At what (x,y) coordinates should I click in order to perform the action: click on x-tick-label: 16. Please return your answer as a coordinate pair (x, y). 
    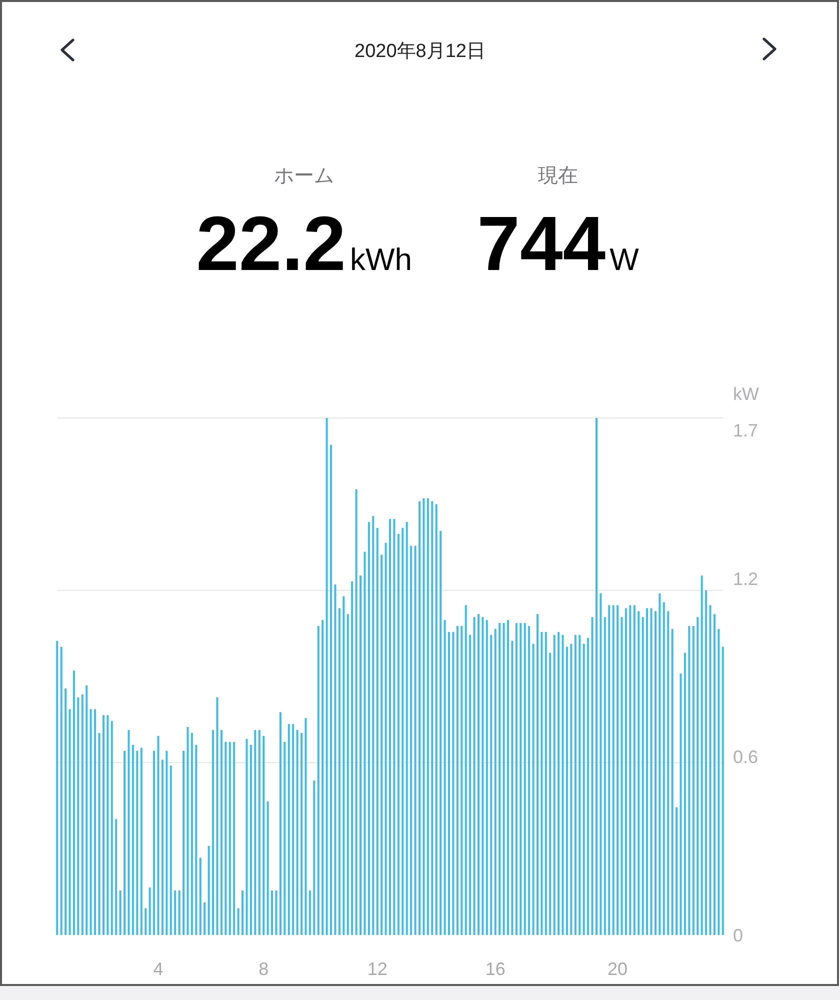
    Looking at the image, I should click on (495, 969).